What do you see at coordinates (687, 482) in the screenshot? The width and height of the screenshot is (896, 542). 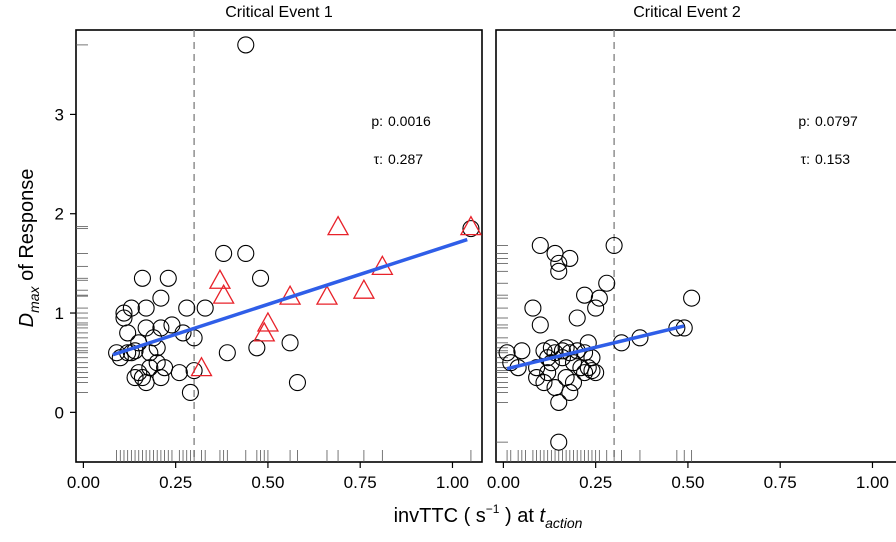 I see `x-tick-label: 0.50` at bounding box center [687, 482].